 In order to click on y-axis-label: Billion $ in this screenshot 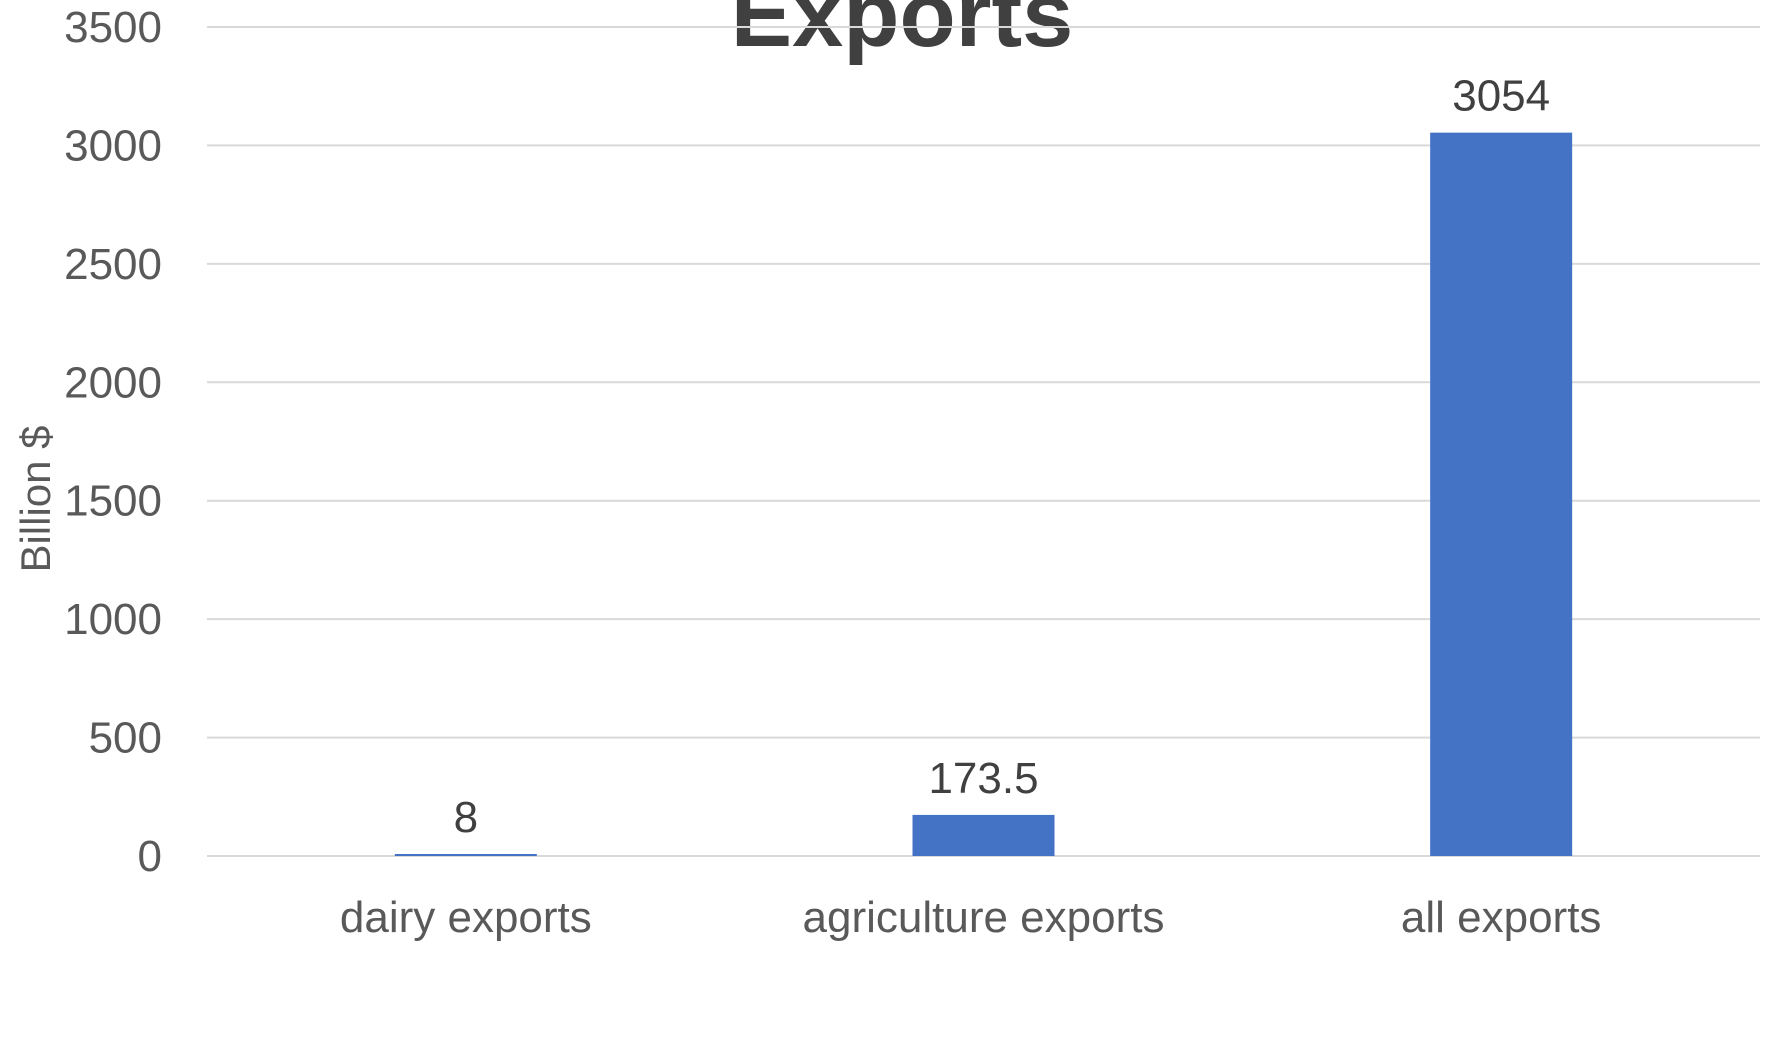, I will do `click(35, 498)`.